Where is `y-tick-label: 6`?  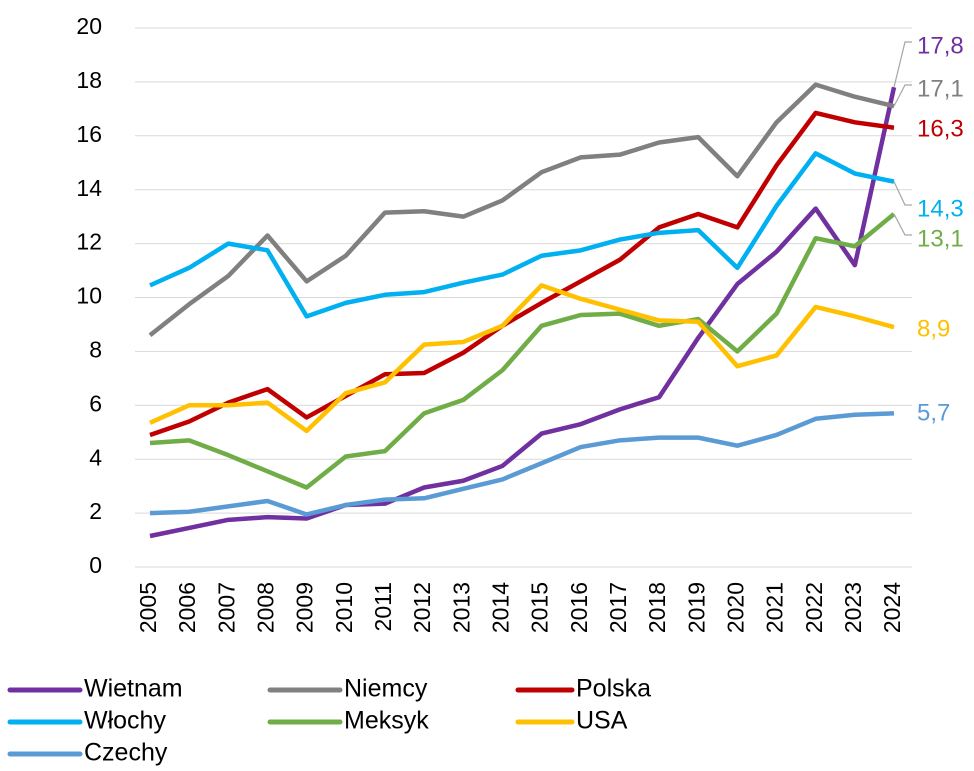 y-tick-label: 6 is located at coordinates (95, 403).